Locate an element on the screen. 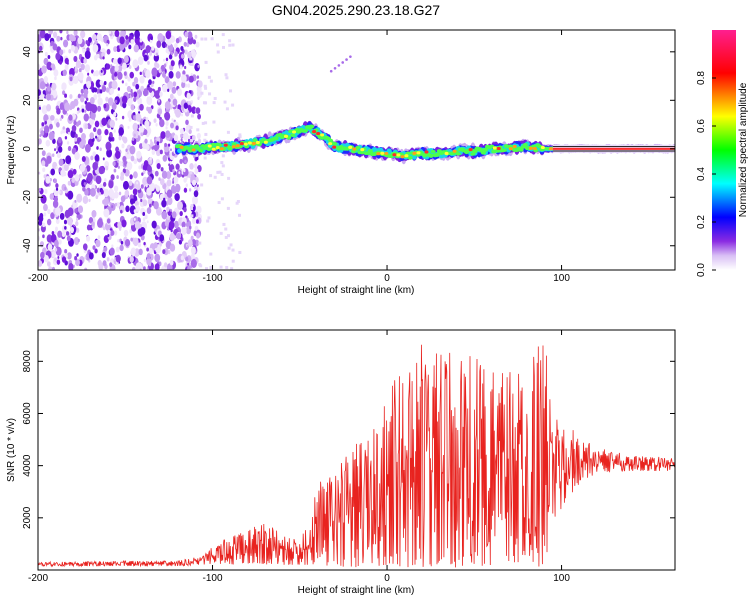 This screenshot has width=750, height=600. x-tick-label: 100 is located at coordinates (561, 578).